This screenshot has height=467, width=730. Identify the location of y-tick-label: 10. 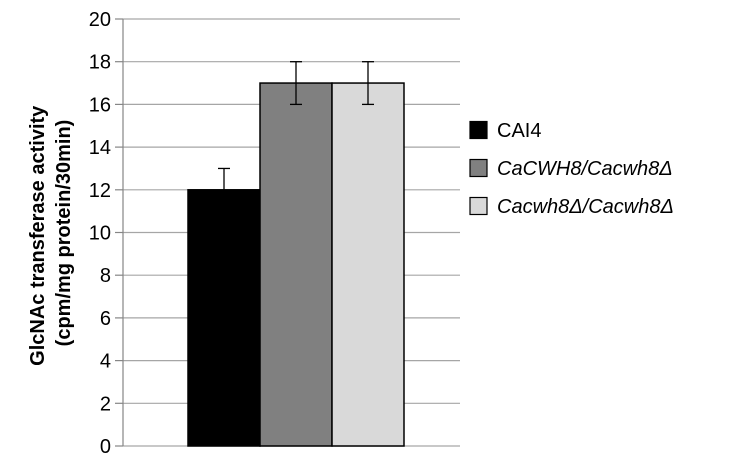
(100, 234).